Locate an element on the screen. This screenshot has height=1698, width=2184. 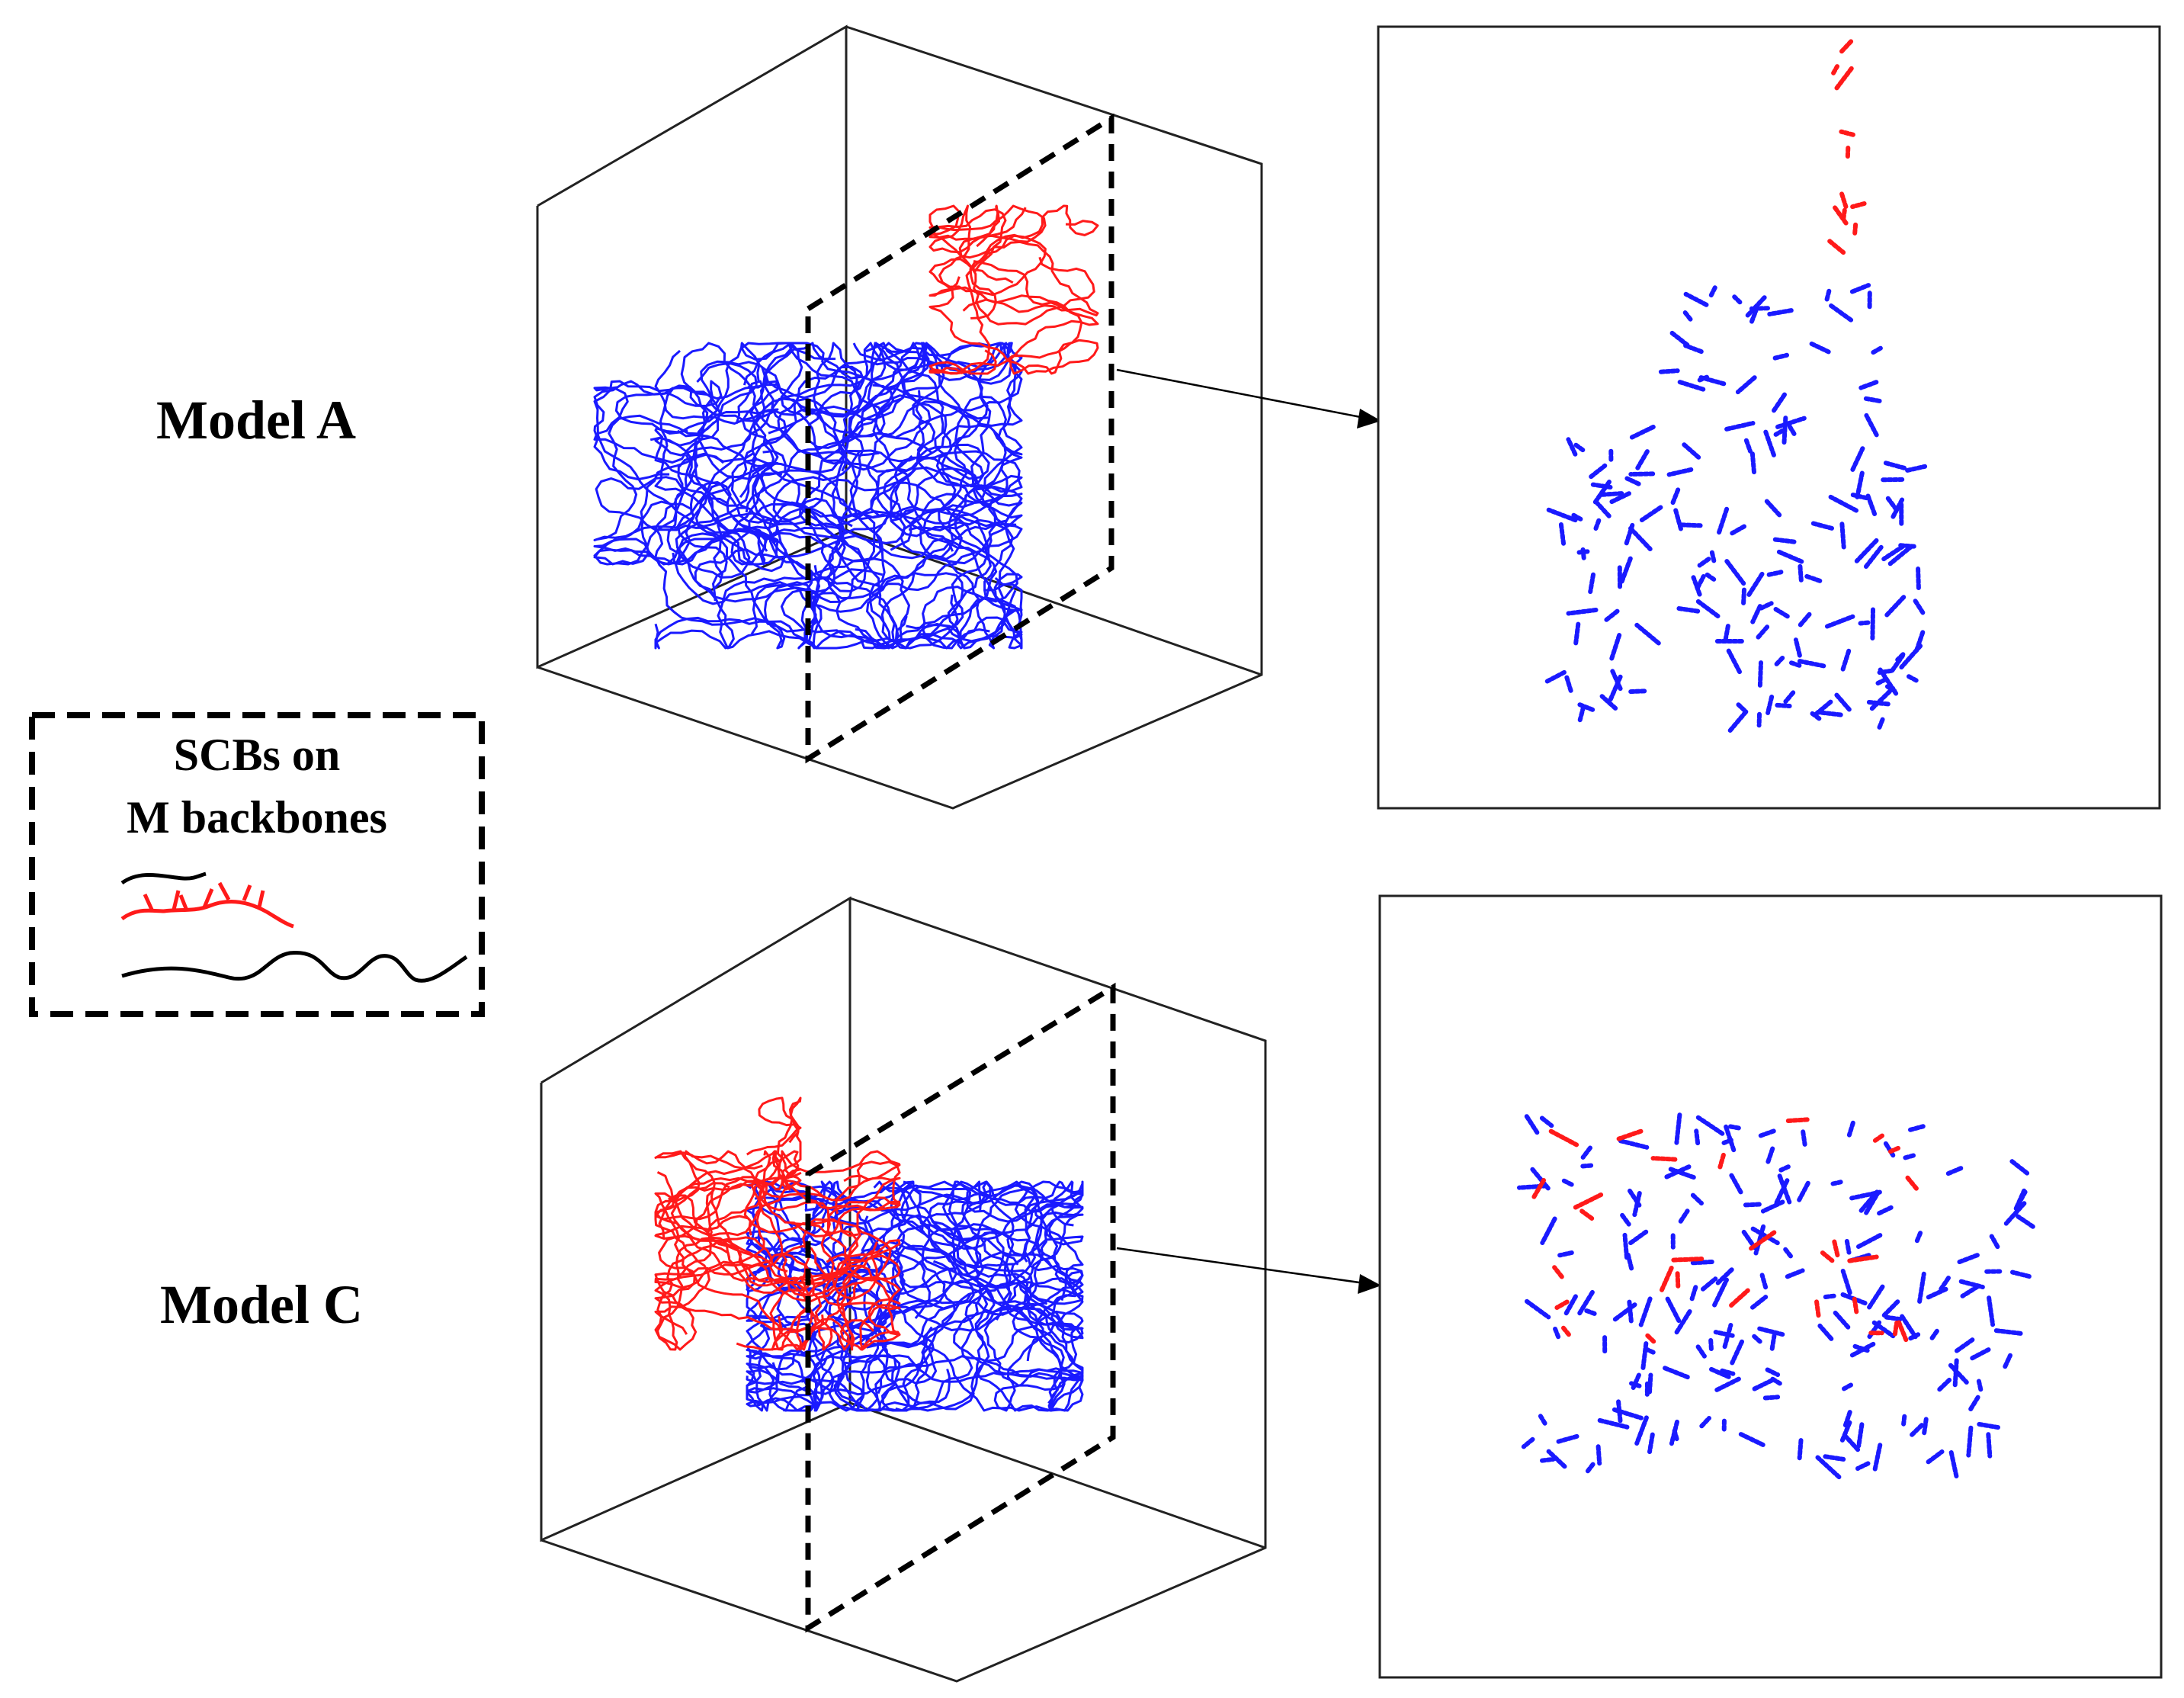
model-a-chains is located at coordinates (846, 427).